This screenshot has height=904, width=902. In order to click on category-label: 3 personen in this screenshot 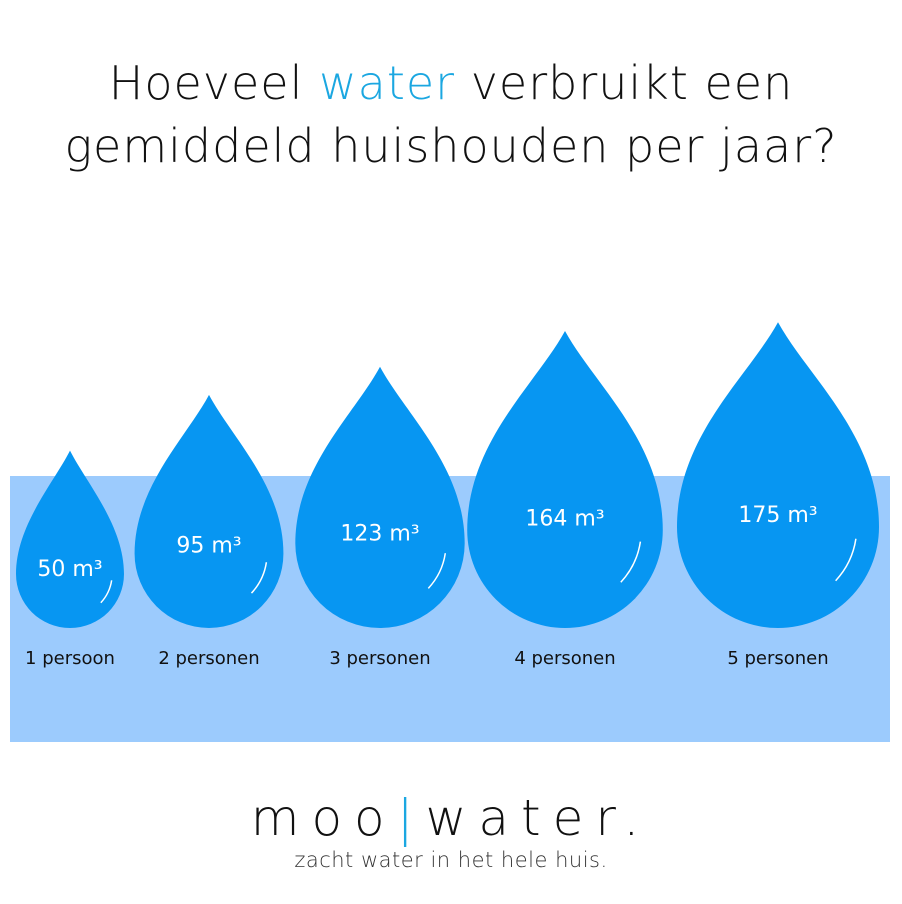, I will do `click(379, 658)`.